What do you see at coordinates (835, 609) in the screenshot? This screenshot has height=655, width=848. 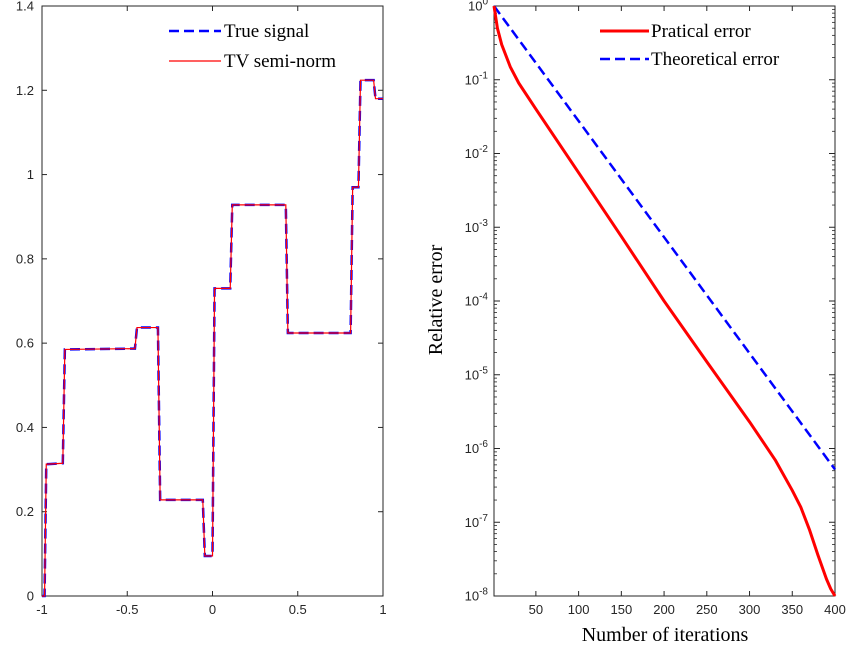 I see `x-tick-label: 400` at bounding box center [835, 609].